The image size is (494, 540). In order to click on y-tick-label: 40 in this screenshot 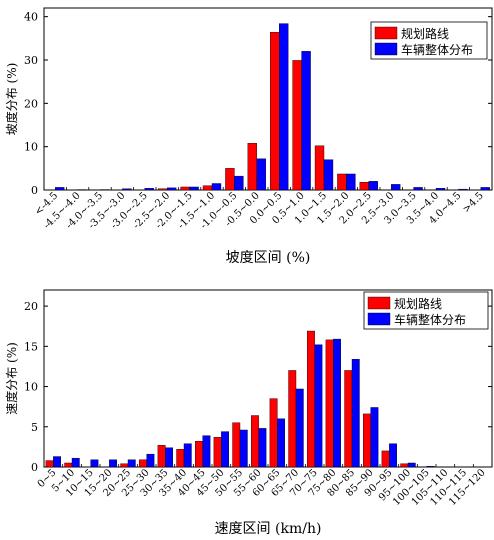, I will do `click(31, 17)`.